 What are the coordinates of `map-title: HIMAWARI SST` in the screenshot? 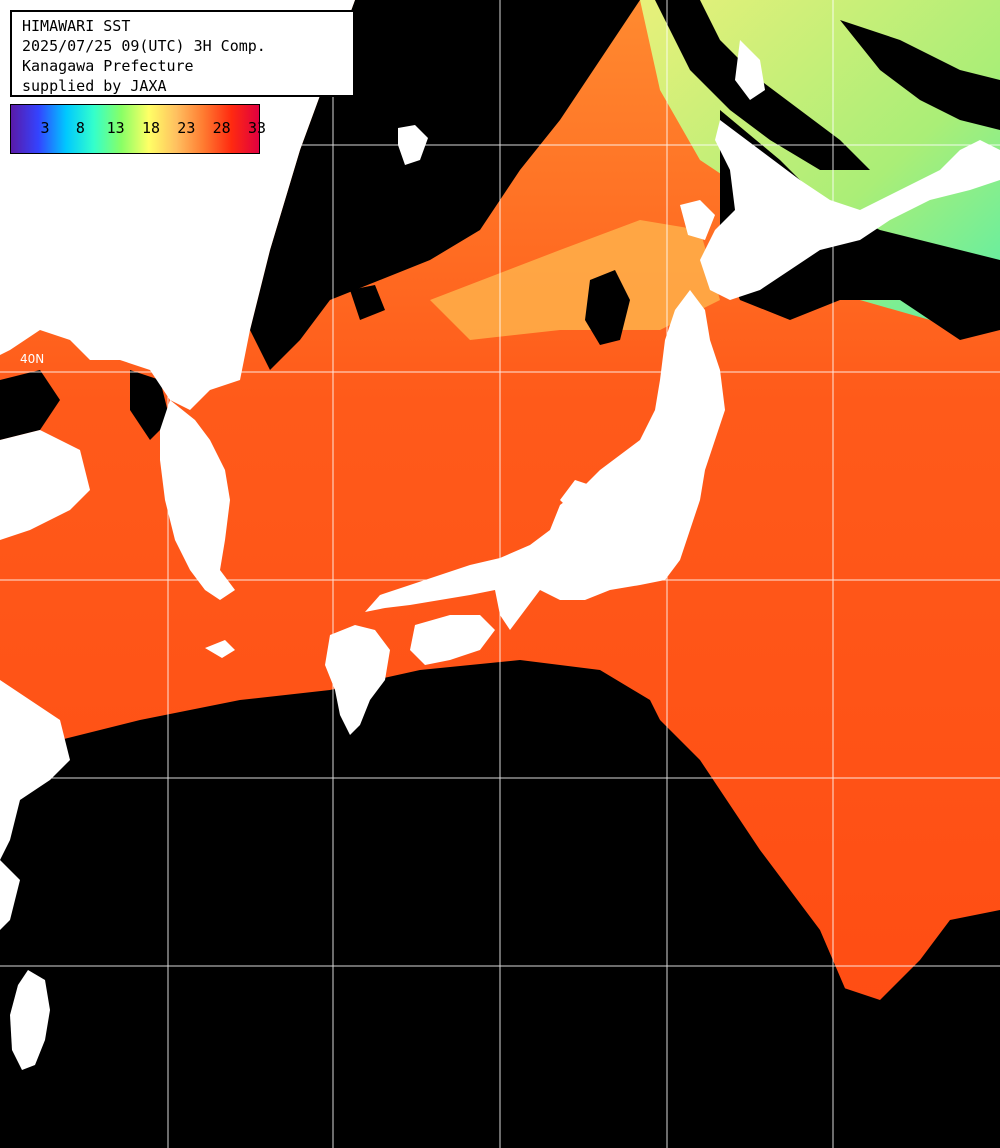 It's located at (76, 26).